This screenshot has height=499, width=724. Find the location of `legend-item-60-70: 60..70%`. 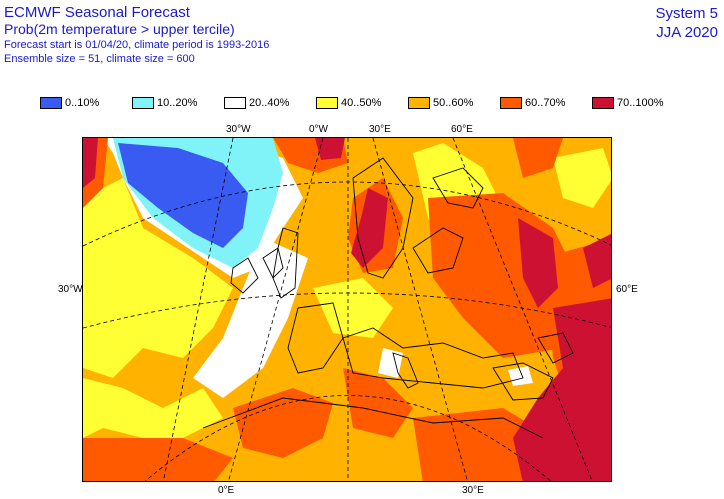

legend-item-60-70: 60..70% is located at coordinates (532, 103).